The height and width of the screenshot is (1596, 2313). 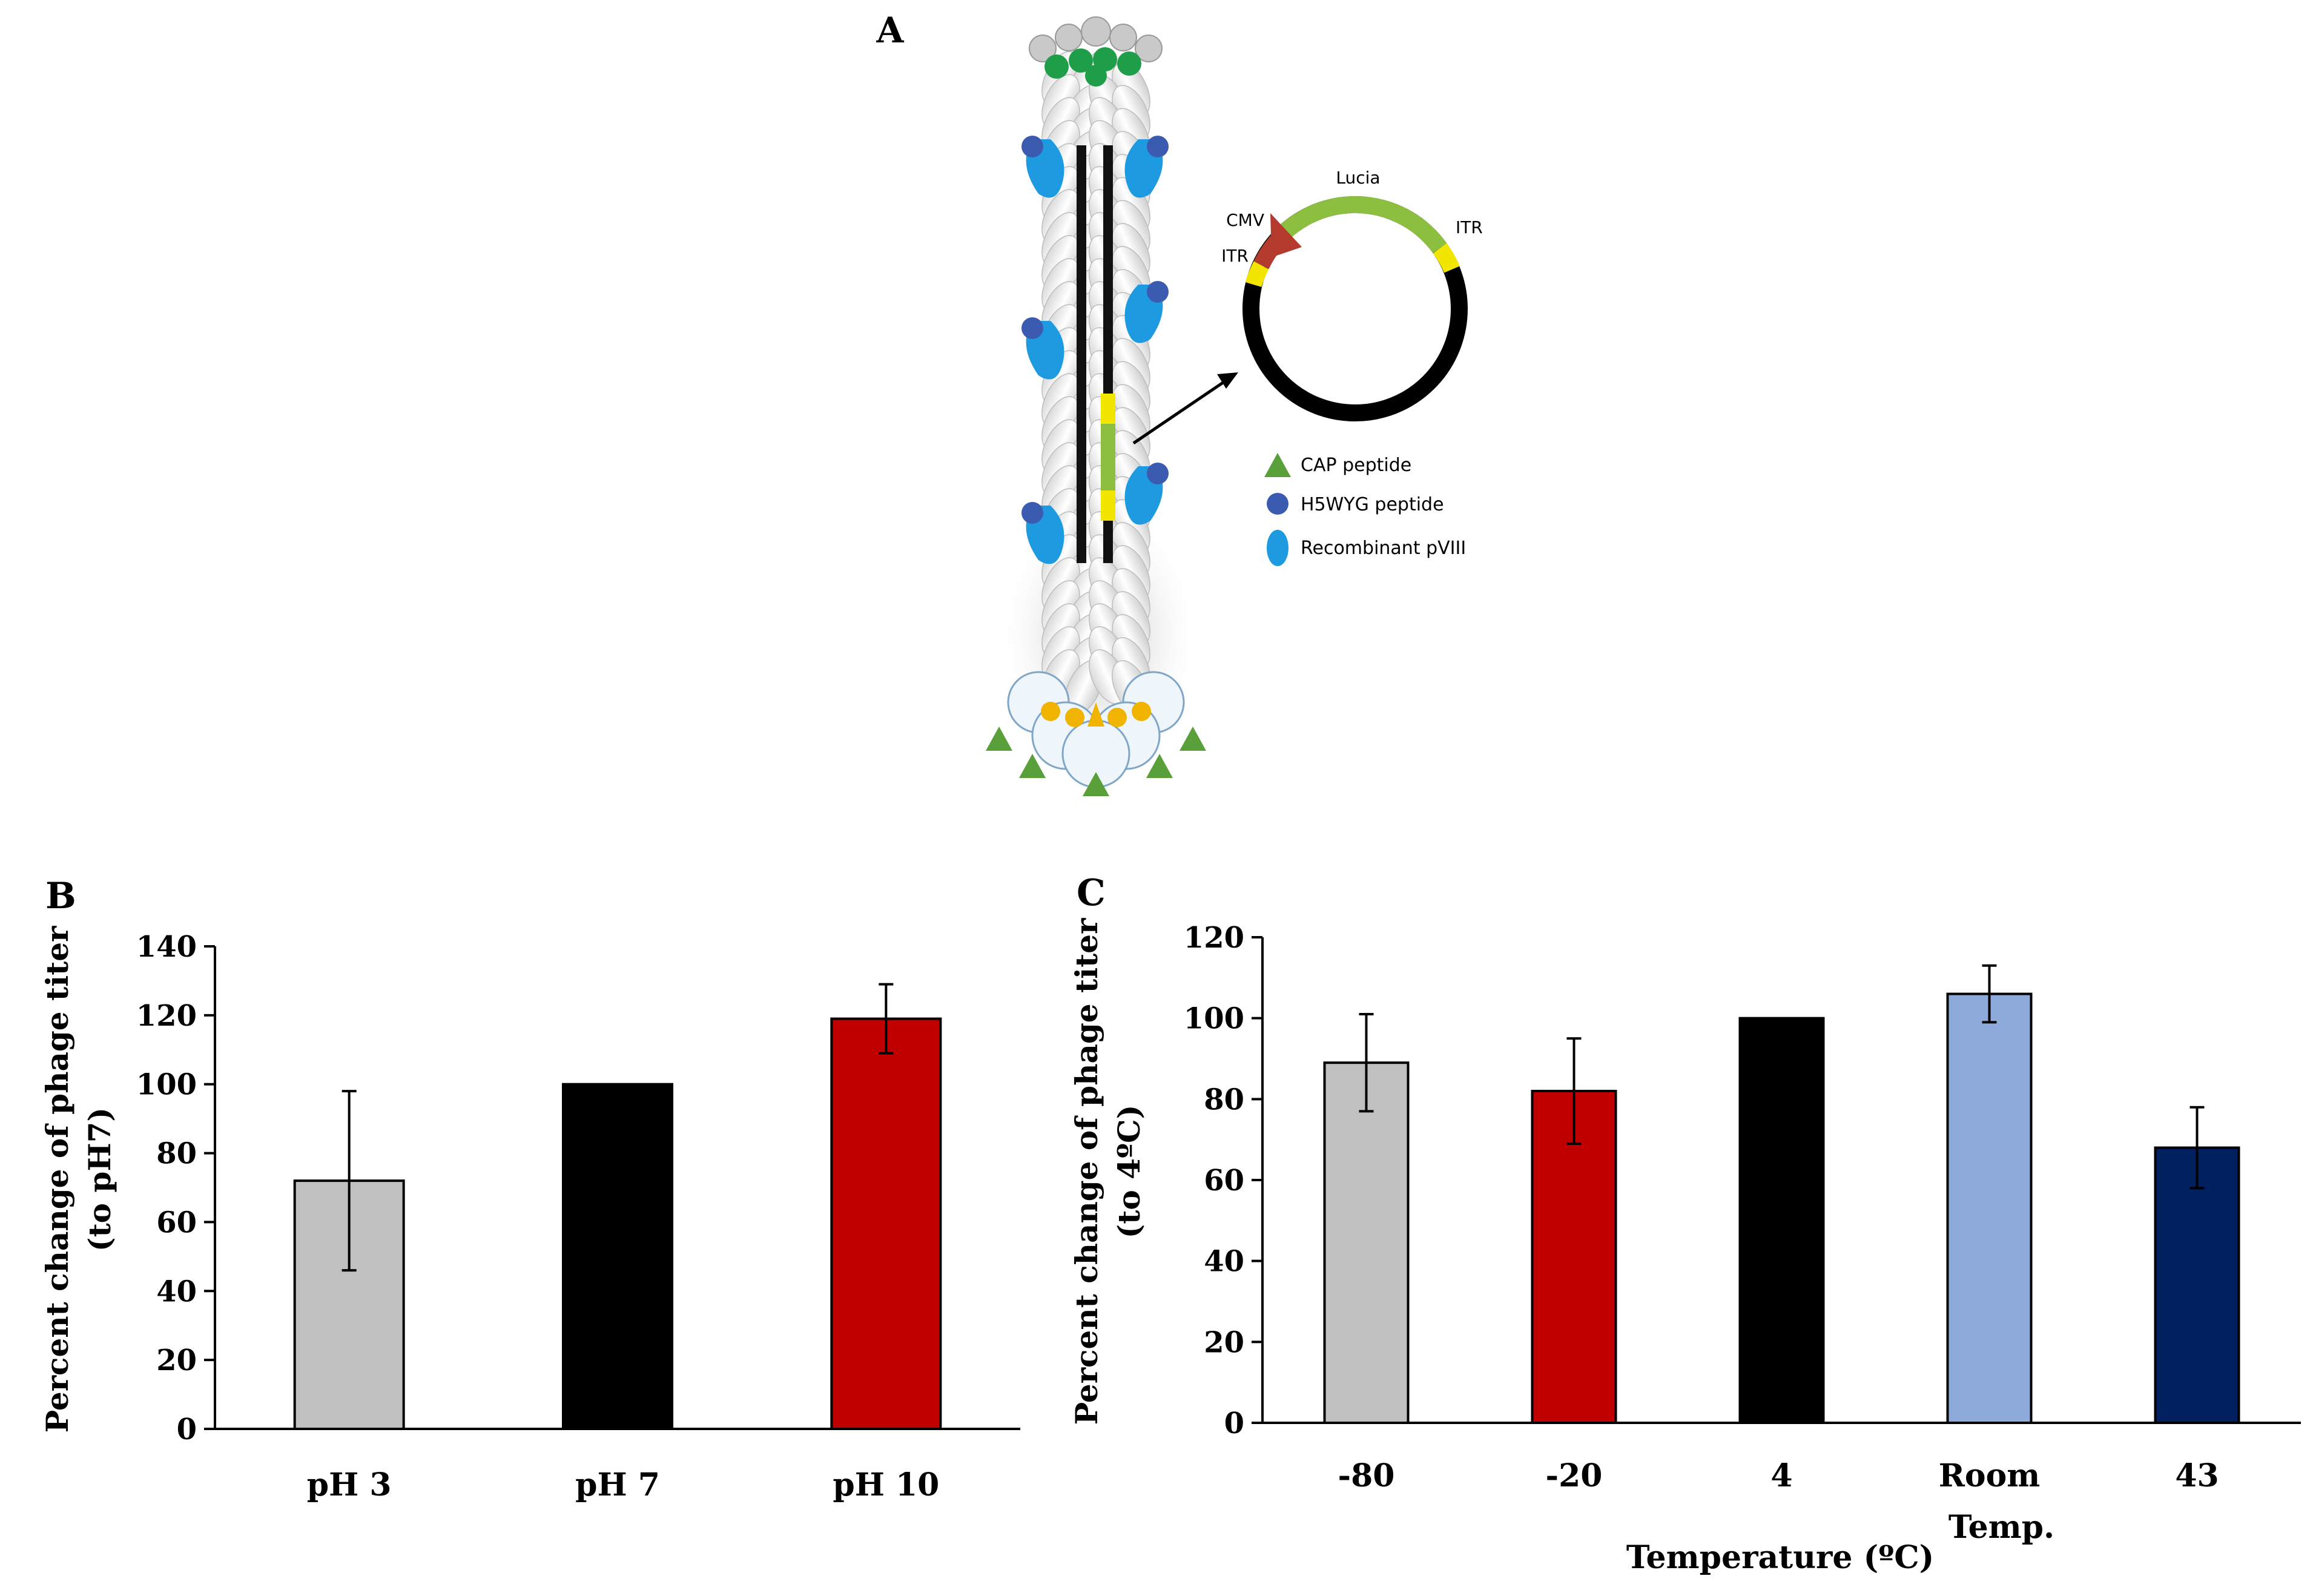 What do you see at coordinates (166, 947) in the screenshot?
I see `chart-b-y-tick-label: 140` at bounding box center [166, 947].